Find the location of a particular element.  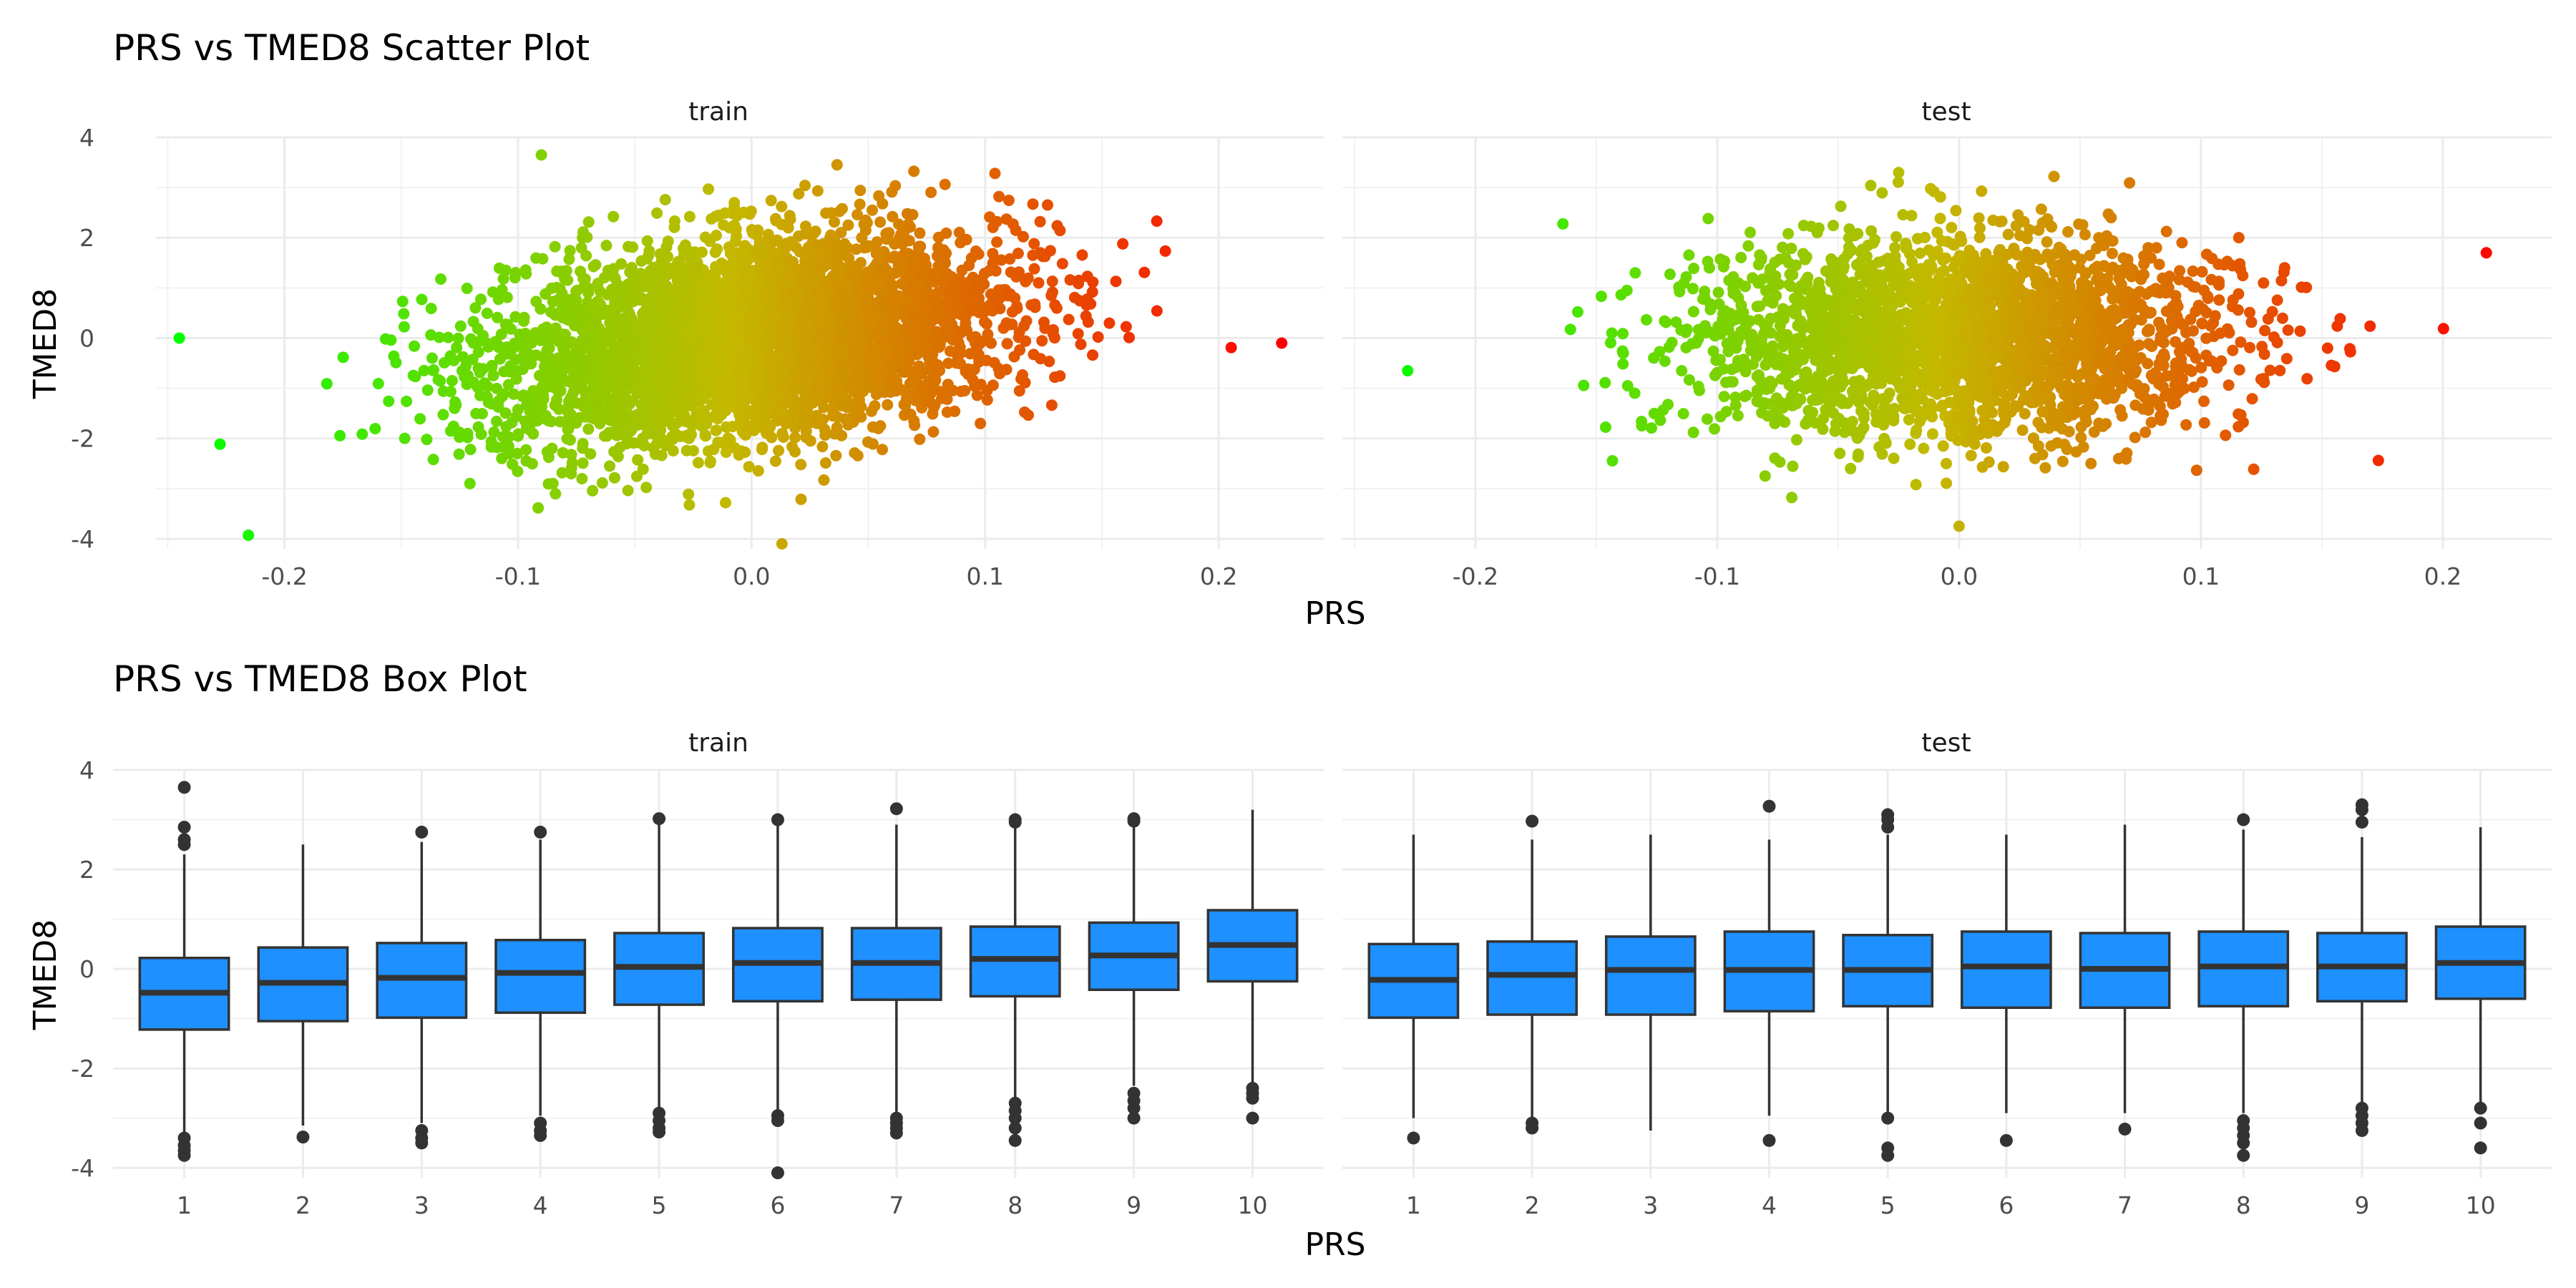

scatter-x-tick-label: 0.1 is located at coordinates (984, 576).